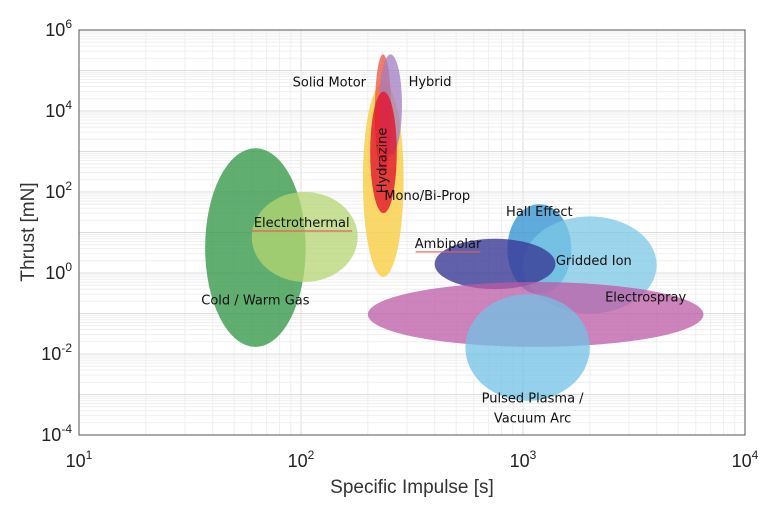  I want to click on region-hydrazine, so click(383, 152).